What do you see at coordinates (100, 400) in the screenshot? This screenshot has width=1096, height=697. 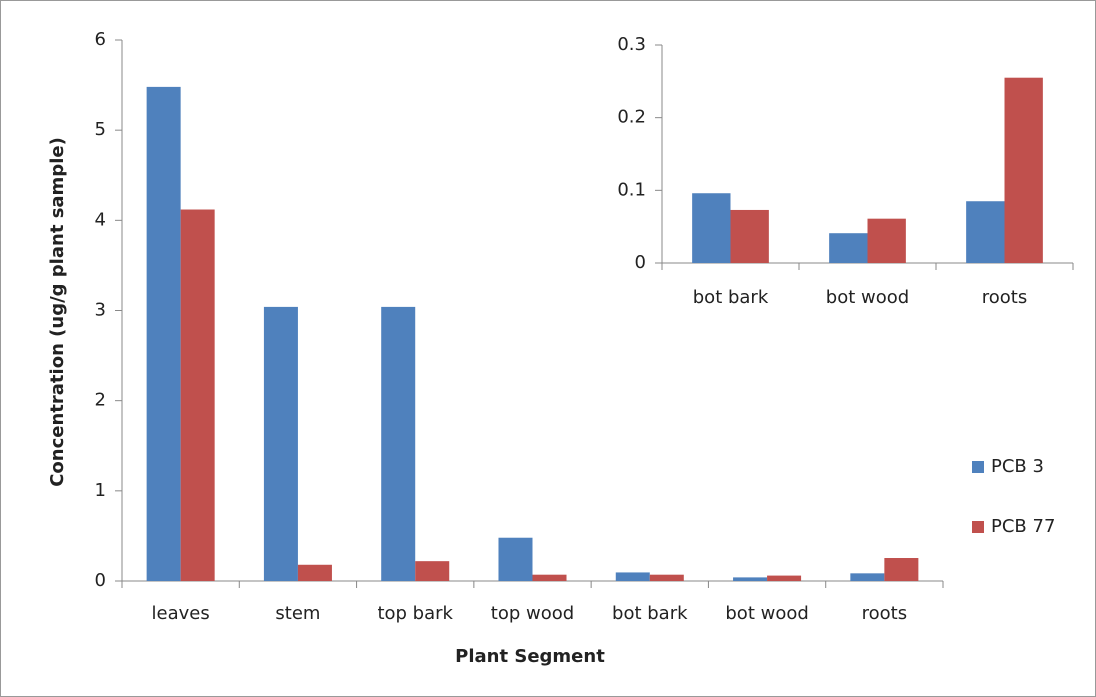 I see `y-tick-label: 2` at bounding box center [100, 400].